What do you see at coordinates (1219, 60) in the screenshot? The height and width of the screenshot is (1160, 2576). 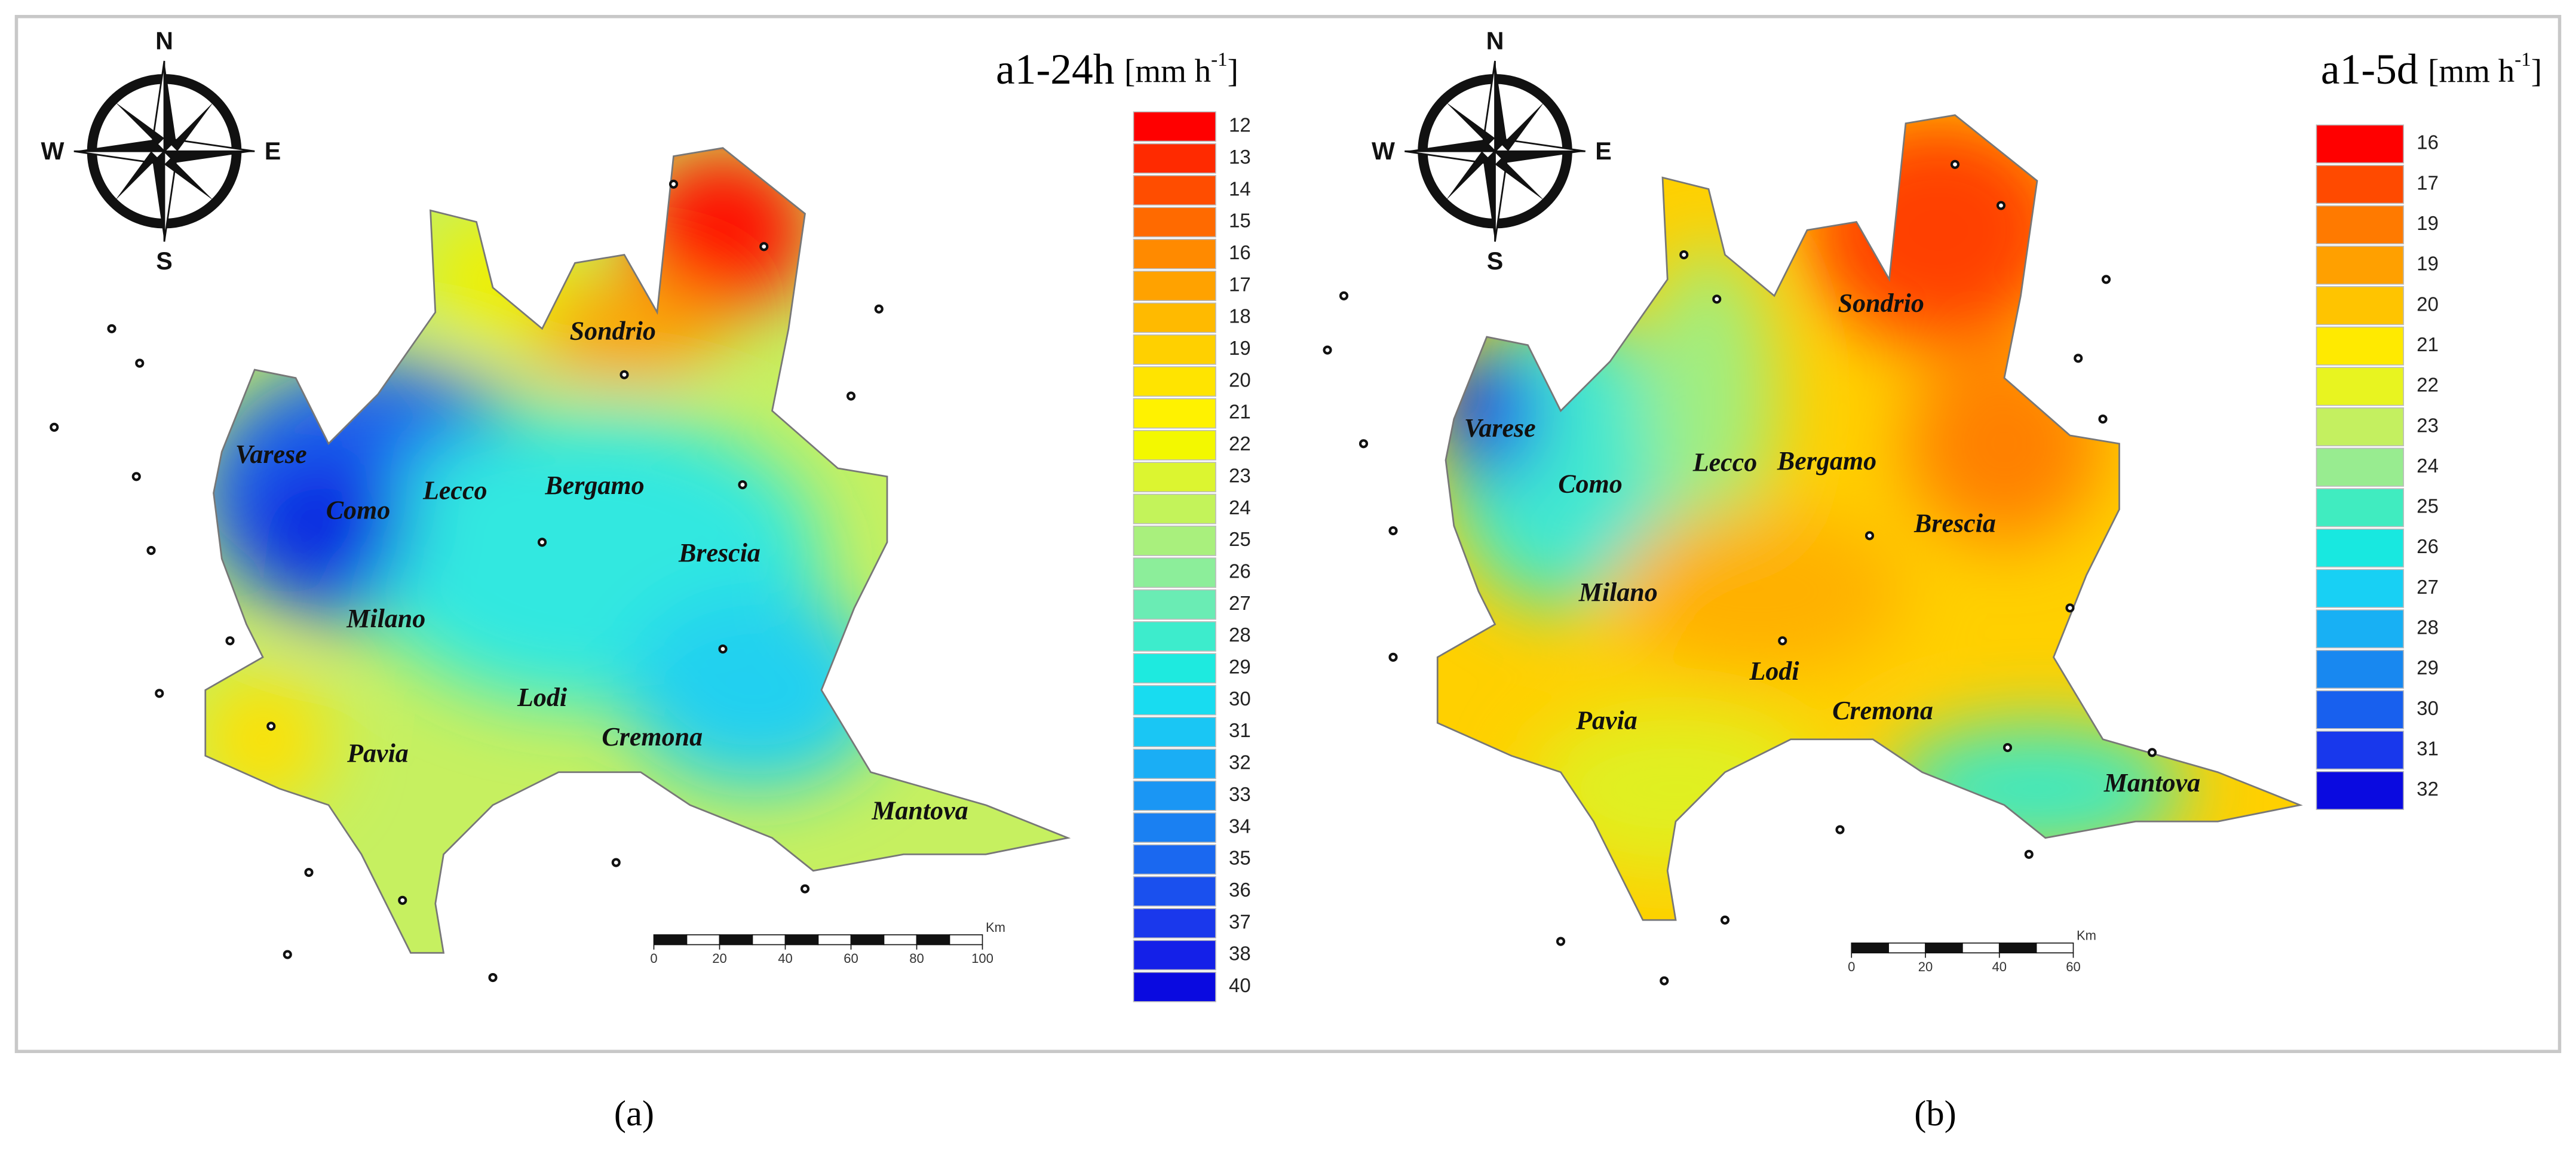 I see `unit-sup: -1` at bounding box center [1219, 60].